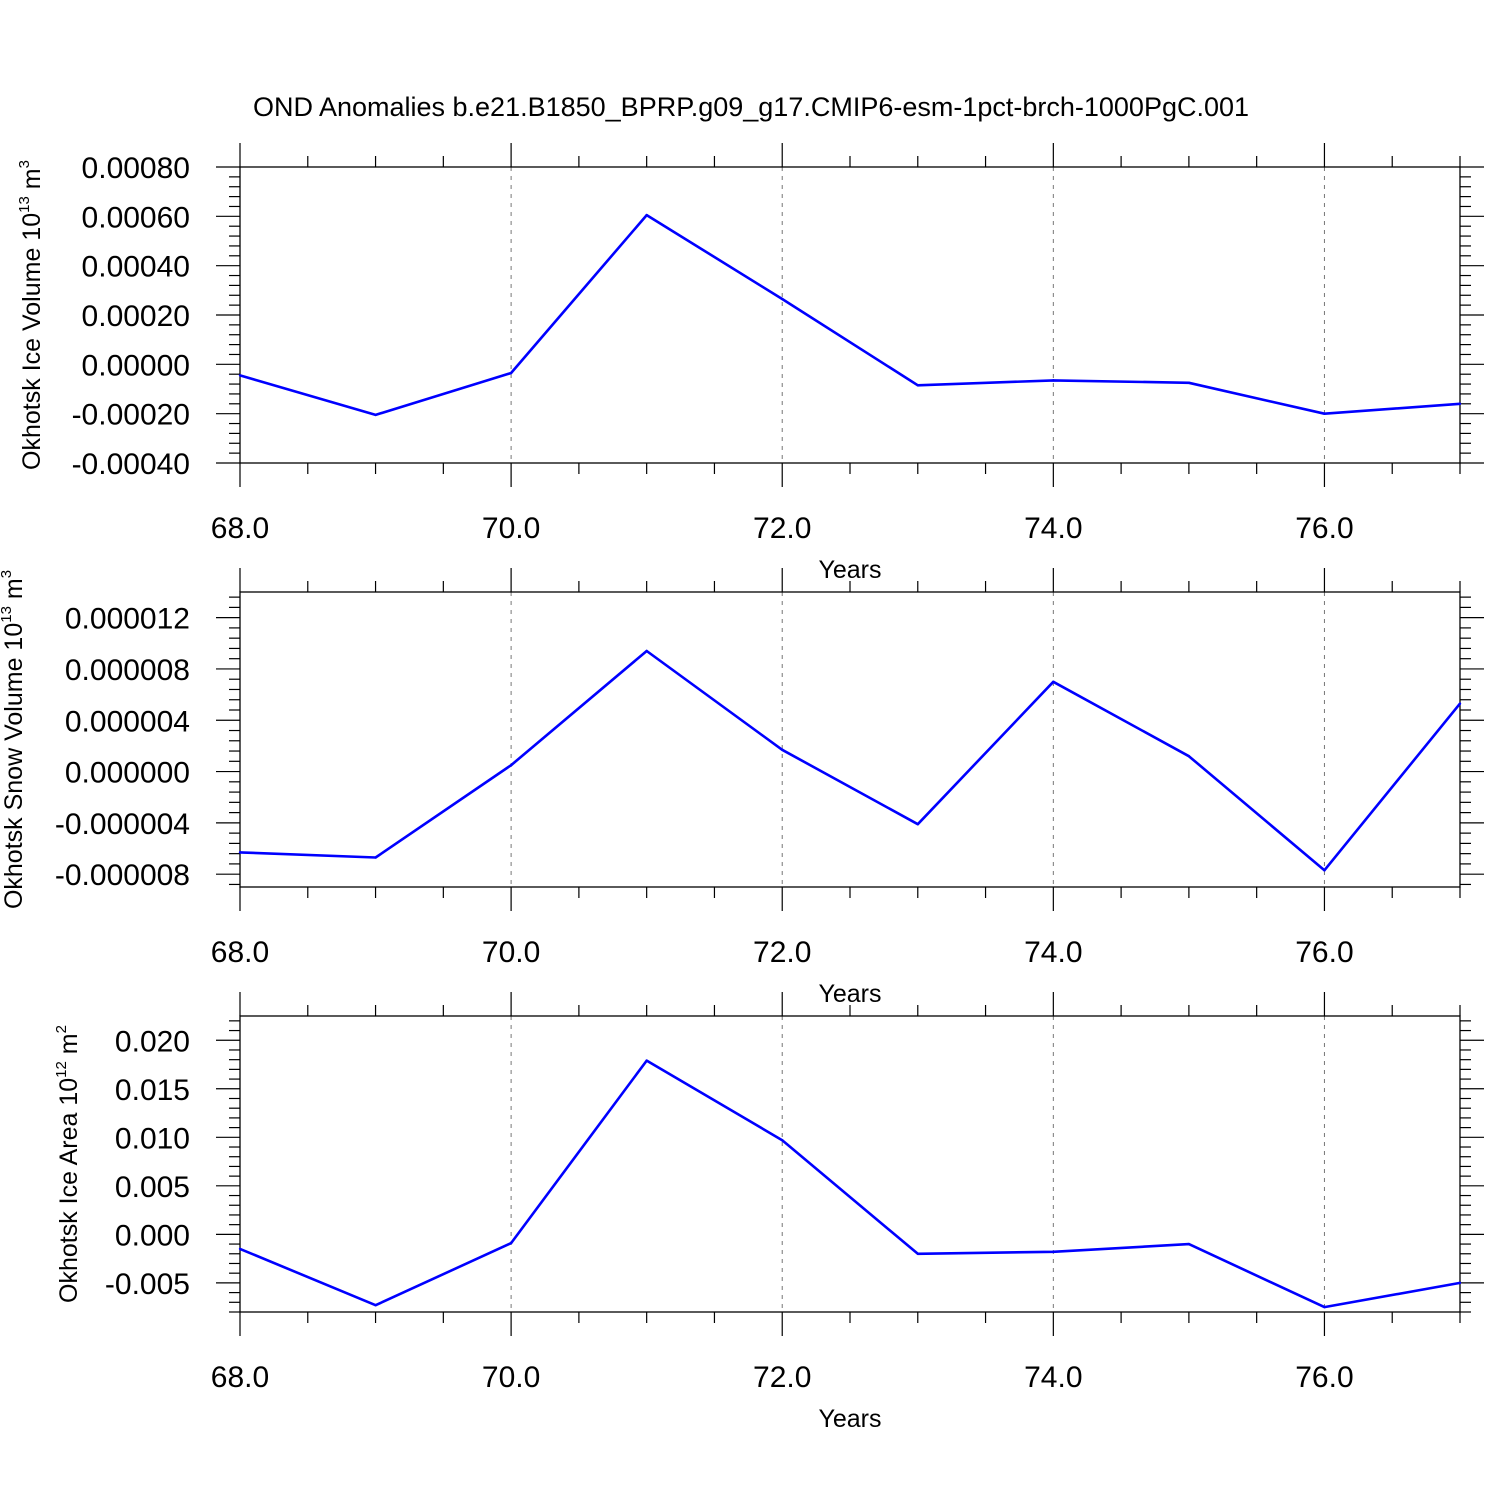  What do you see at coordinates (69, 1190) in the screenshot?
I see `y-axis-label-text: Okhotsk Ice Area 10` at bounding box center [69, 1190].